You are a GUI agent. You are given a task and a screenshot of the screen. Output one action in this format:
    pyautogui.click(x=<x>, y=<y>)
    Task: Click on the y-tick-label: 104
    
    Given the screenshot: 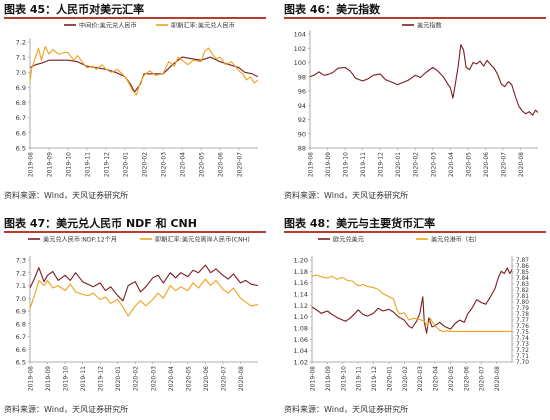 What is the action you would take?
    pyautogui.click(x=300, y=35)
    